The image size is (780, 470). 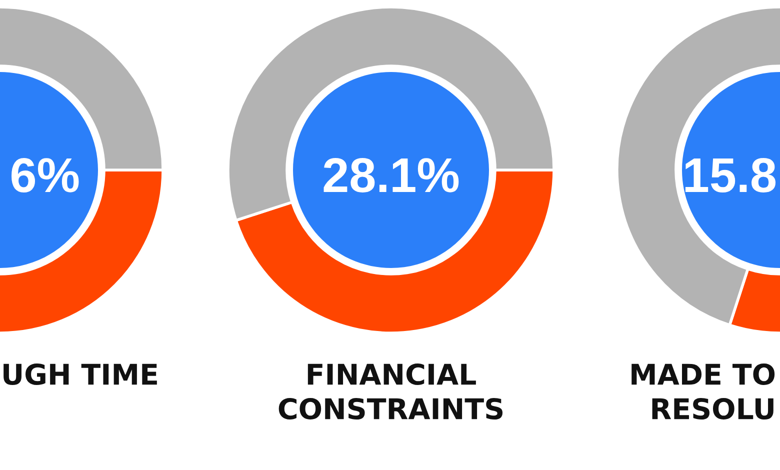 What do you see at coordinates (80, 375) in the screenshot?
I see `text: UGH TIME` at bounding box center [80, 375].